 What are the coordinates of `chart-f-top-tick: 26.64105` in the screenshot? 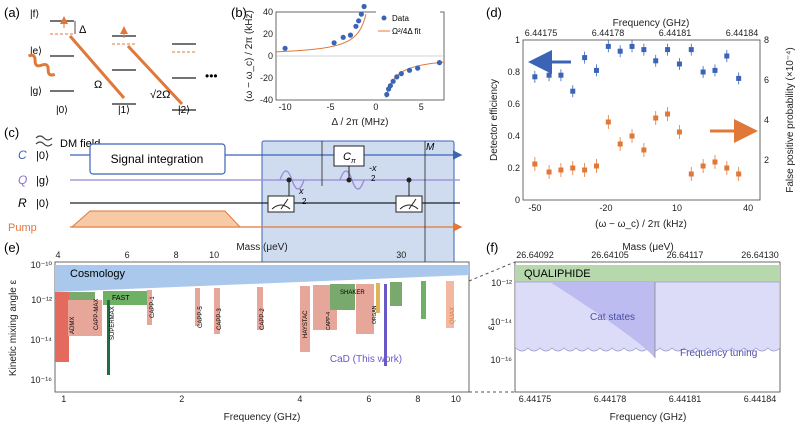 It's located at (610, 255).